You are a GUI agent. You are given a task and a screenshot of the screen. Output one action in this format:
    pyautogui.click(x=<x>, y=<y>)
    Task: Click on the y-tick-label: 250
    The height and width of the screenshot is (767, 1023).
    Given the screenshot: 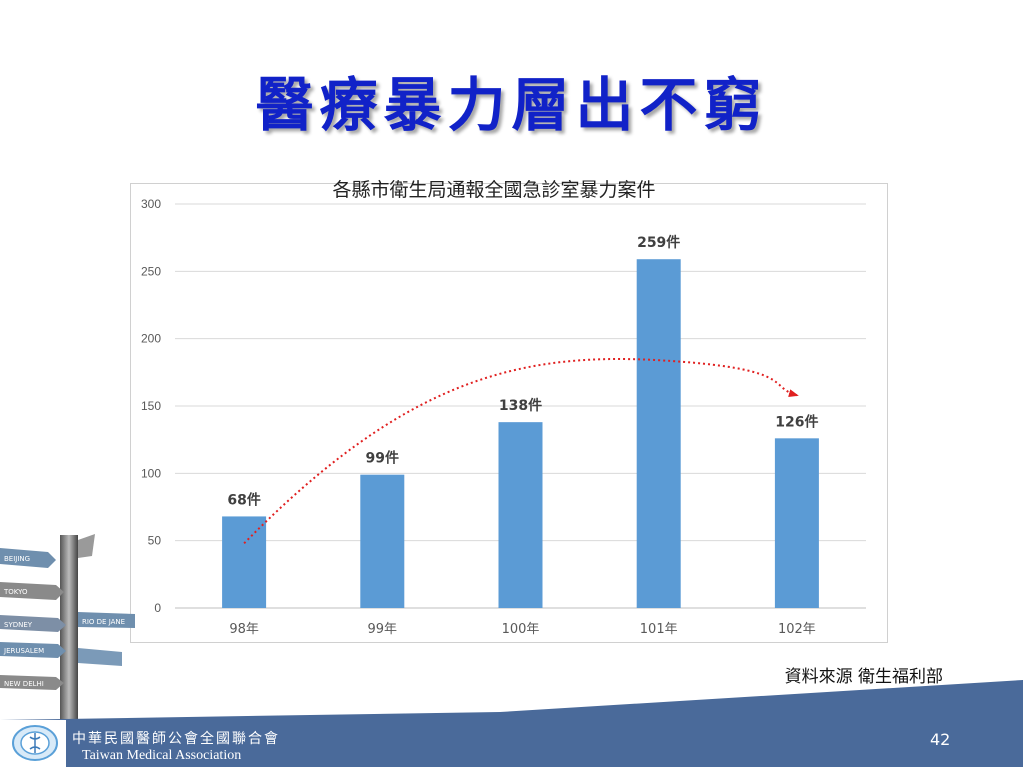 What is the action you would take?
    pyautogui.click(x=151, y=271)
    